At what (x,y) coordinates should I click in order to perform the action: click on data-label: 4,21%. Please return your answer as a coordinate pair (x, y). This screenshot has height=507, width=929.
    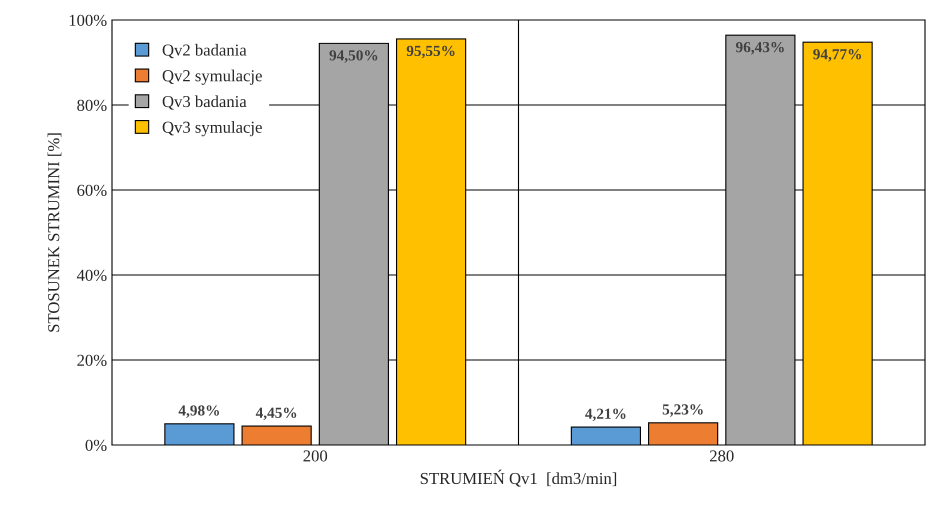
    Looking at the image, I should click on (605, 415).